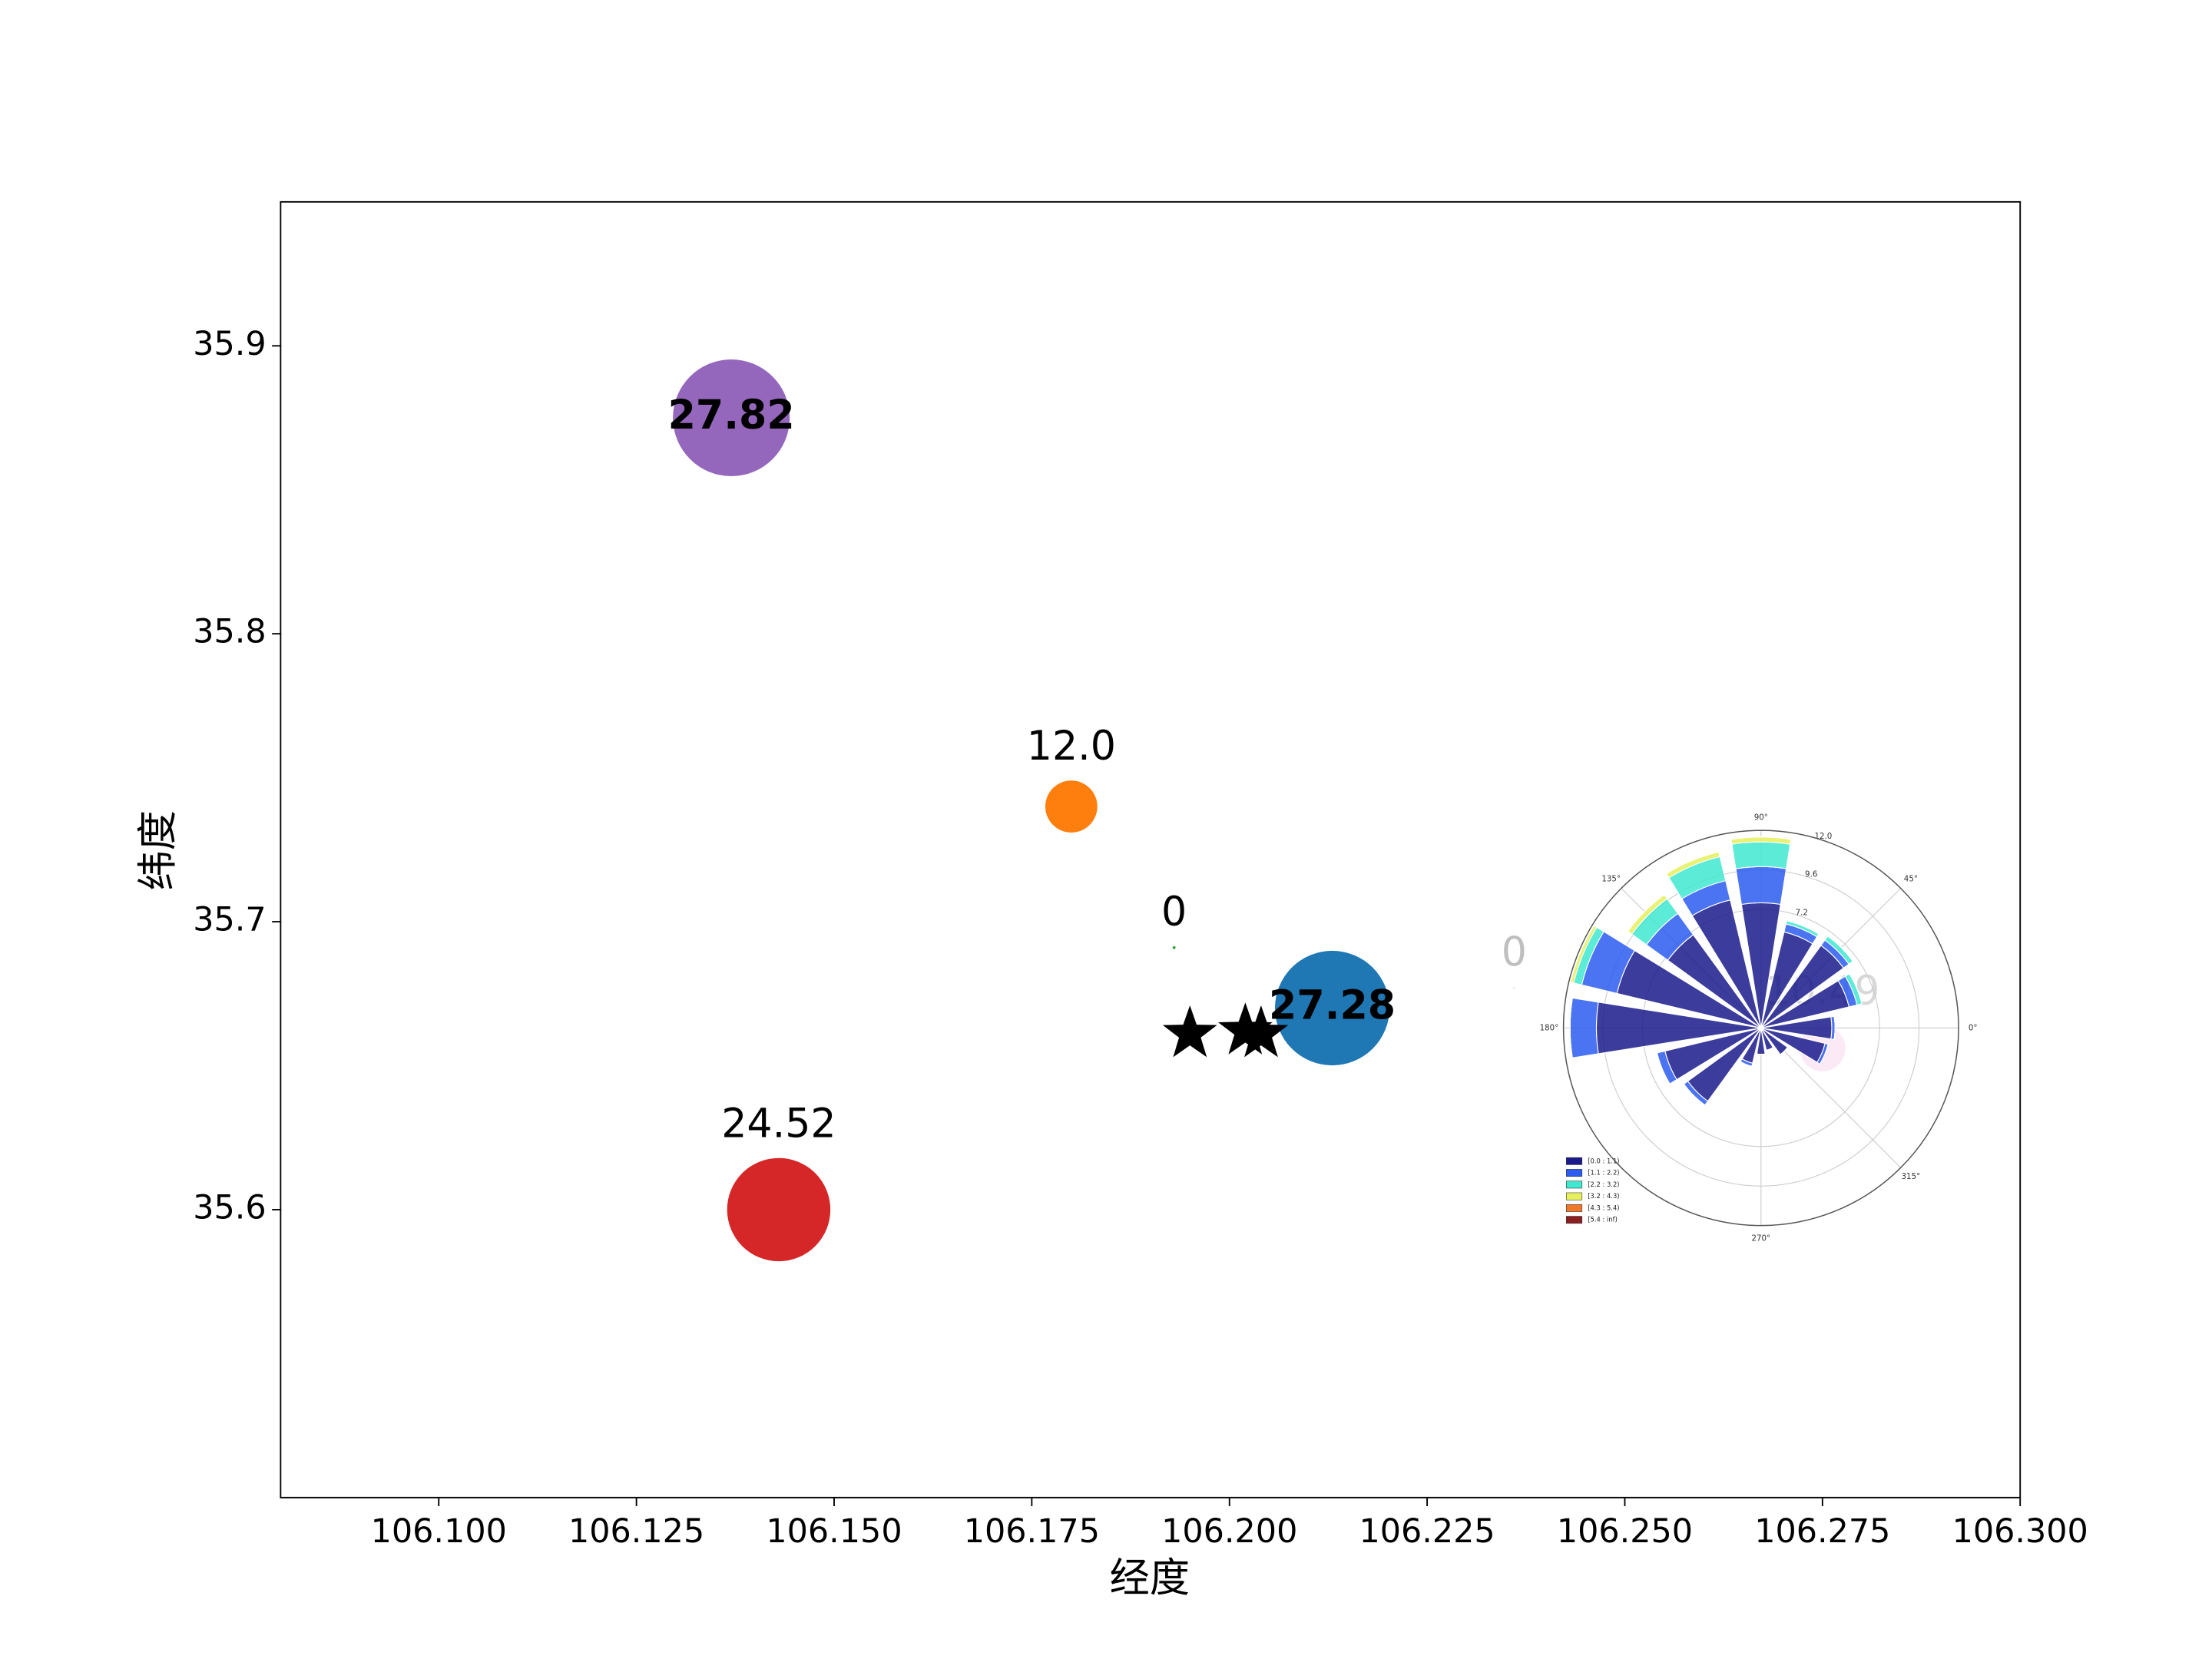 This screenshot has height=1659, width=2212. Describe the element at coordinates (439, 1531) in the screenshot. I see `x-tick-label: 106.100` at that location.